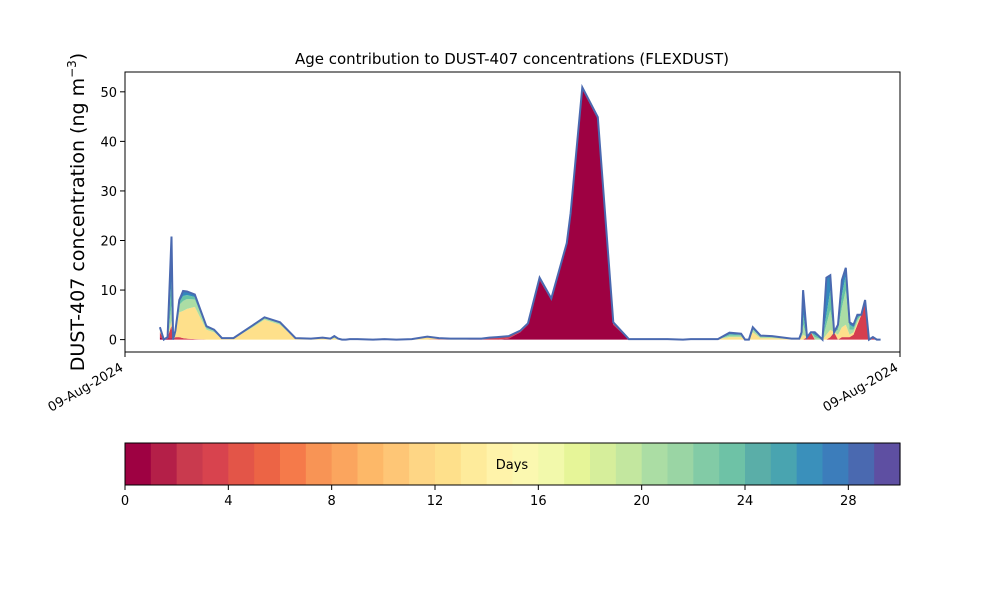 This screenshot has width=1000, height=604. What do you see at coordinates (112, 217) in the screenshot?
I see `y-axis-ticks: 0 10 20 30 40 50` at bounding box center [112, 217].